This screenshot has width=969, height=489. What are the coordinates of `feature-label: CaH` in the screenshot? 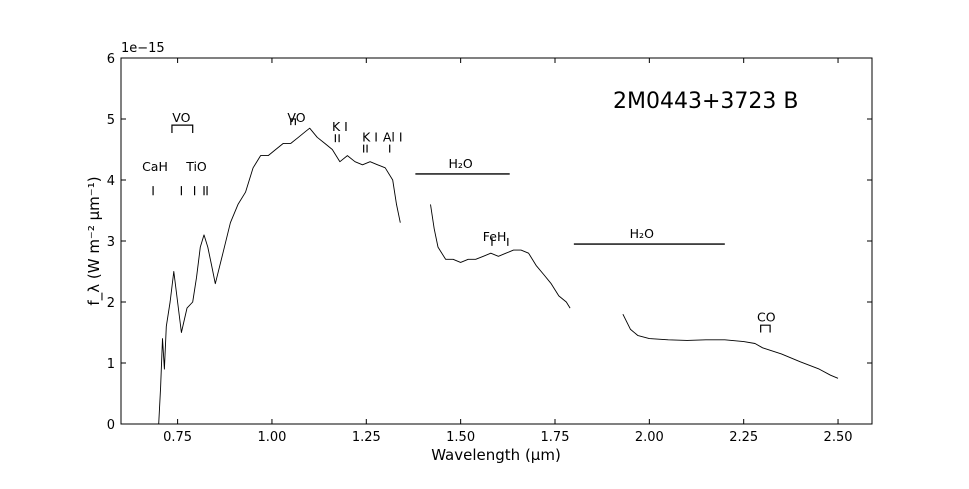 It's located at (155, 166).